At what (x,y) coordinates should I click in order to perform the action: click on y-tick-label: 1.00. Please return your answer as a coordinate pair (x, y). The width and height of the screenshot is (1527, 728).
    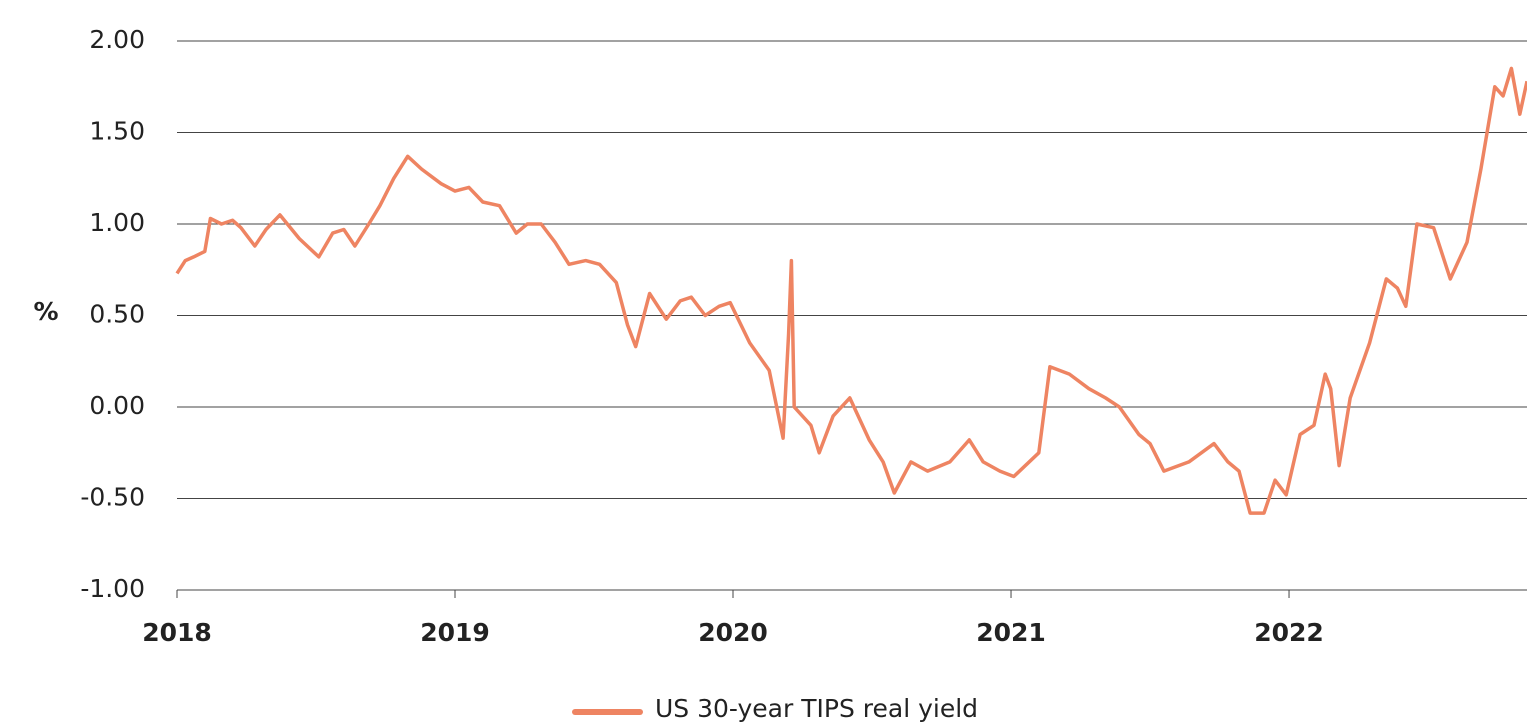
    Looking at the image, I should click on (117, 222).